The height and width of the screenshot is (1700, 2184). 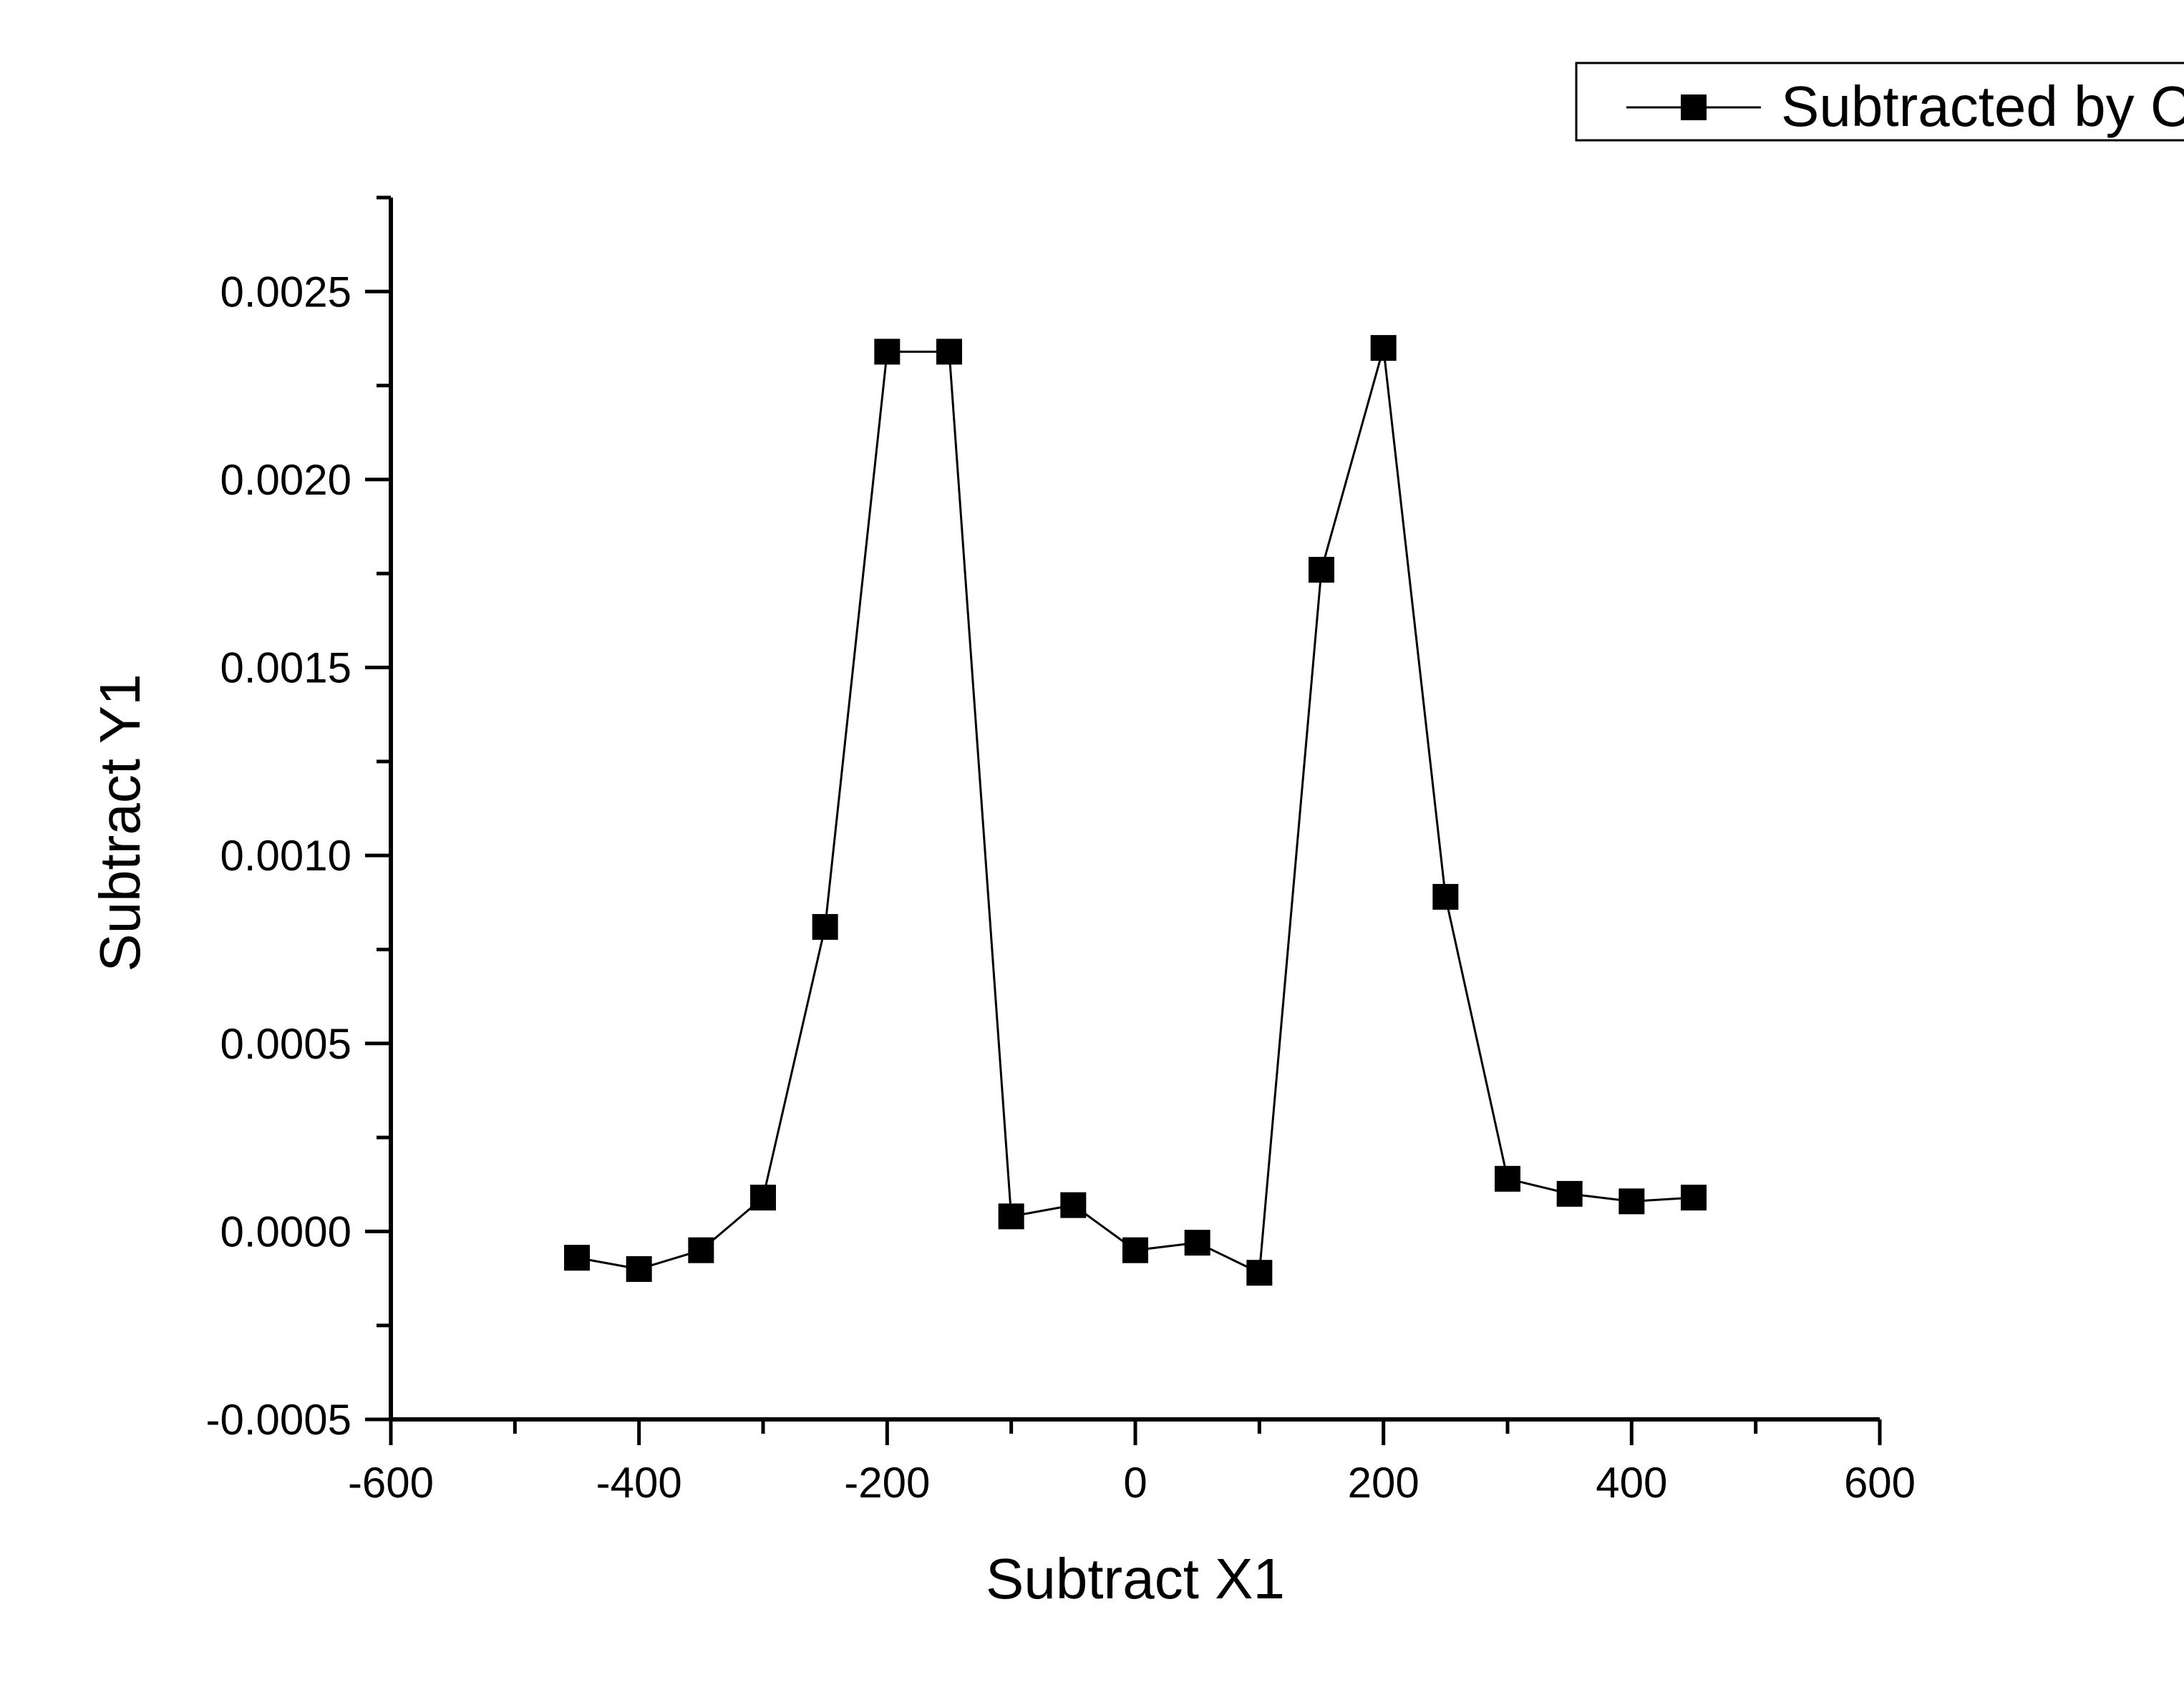 I want to click on y-tick-label: 0.0005, so click(x=285, y=1044).